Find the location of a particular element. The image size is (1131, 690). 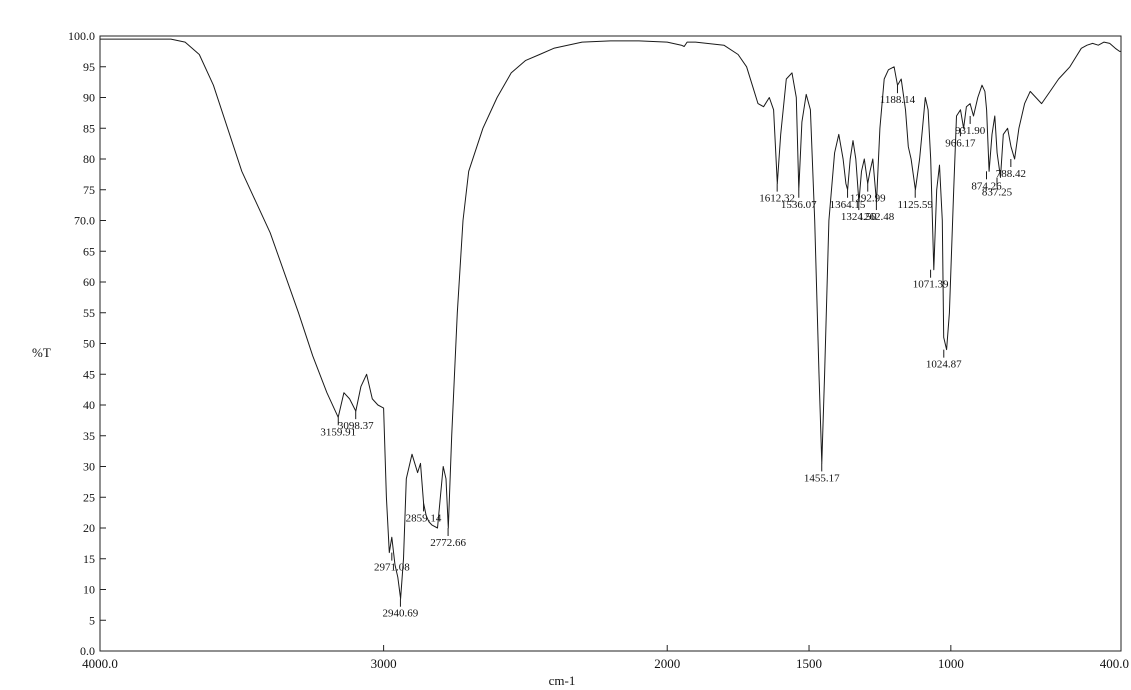

y-tick-label: 55 is located at coordinates (89, 313).